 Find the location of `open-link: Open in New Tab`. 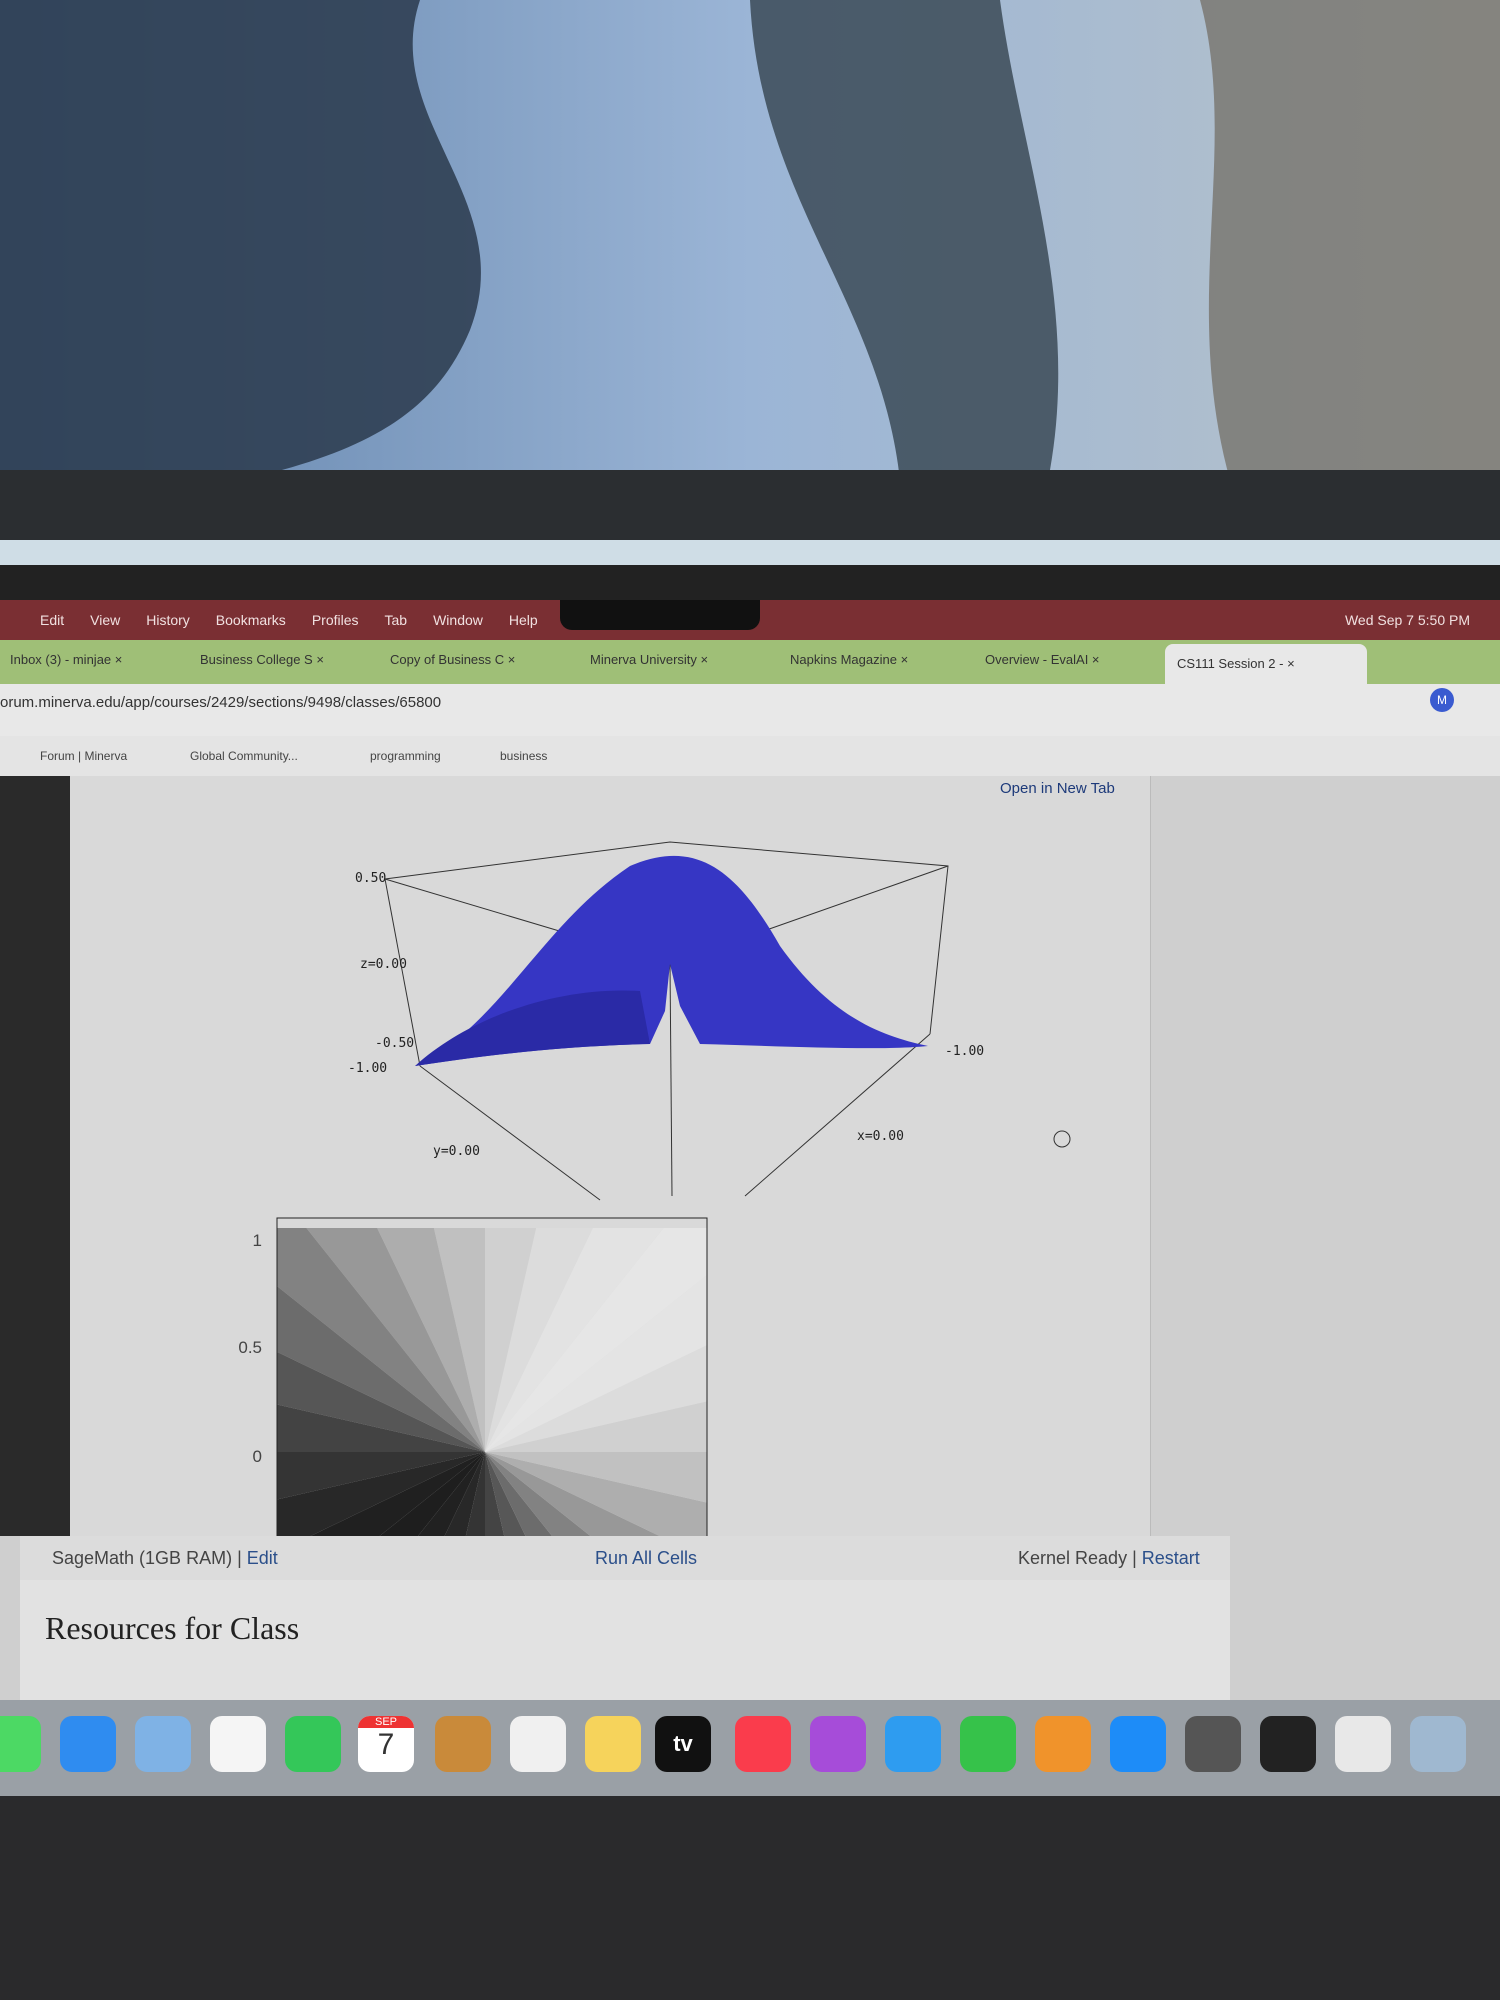

open-link: Open in New Tab is located at coordinates (1057, 788).